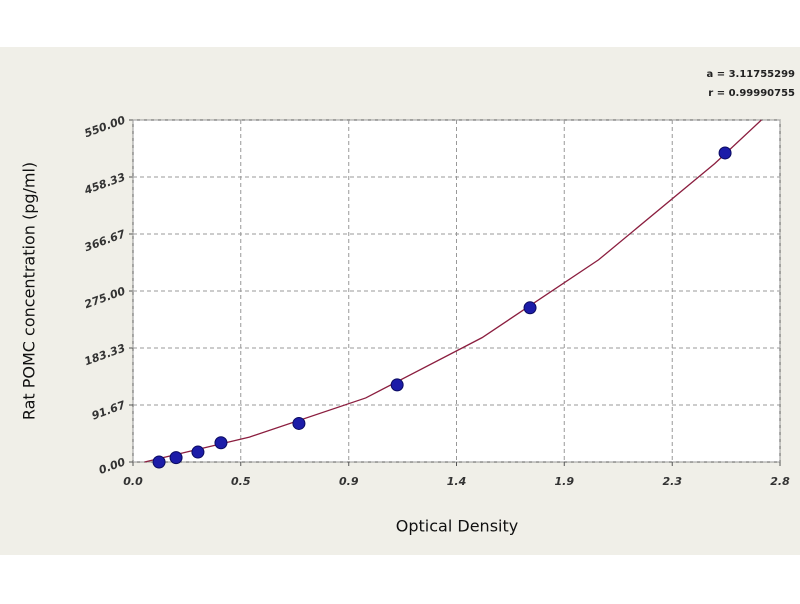 Image resolution: width=800 pixels, height=604 pixels. What do you see at coordinates (565, 481) in the screenshot?
I see `x-tick-label: 1.9` at bounding box center [565, 481].